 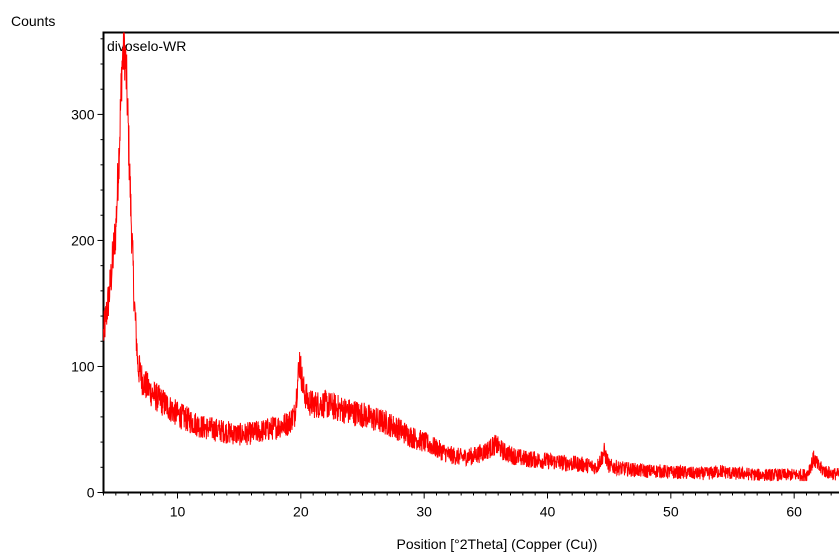 What do you see at coordinates (83, 114) in the screenshot?
I see `y-tick-label: 300` at bounding box center [83, 114].